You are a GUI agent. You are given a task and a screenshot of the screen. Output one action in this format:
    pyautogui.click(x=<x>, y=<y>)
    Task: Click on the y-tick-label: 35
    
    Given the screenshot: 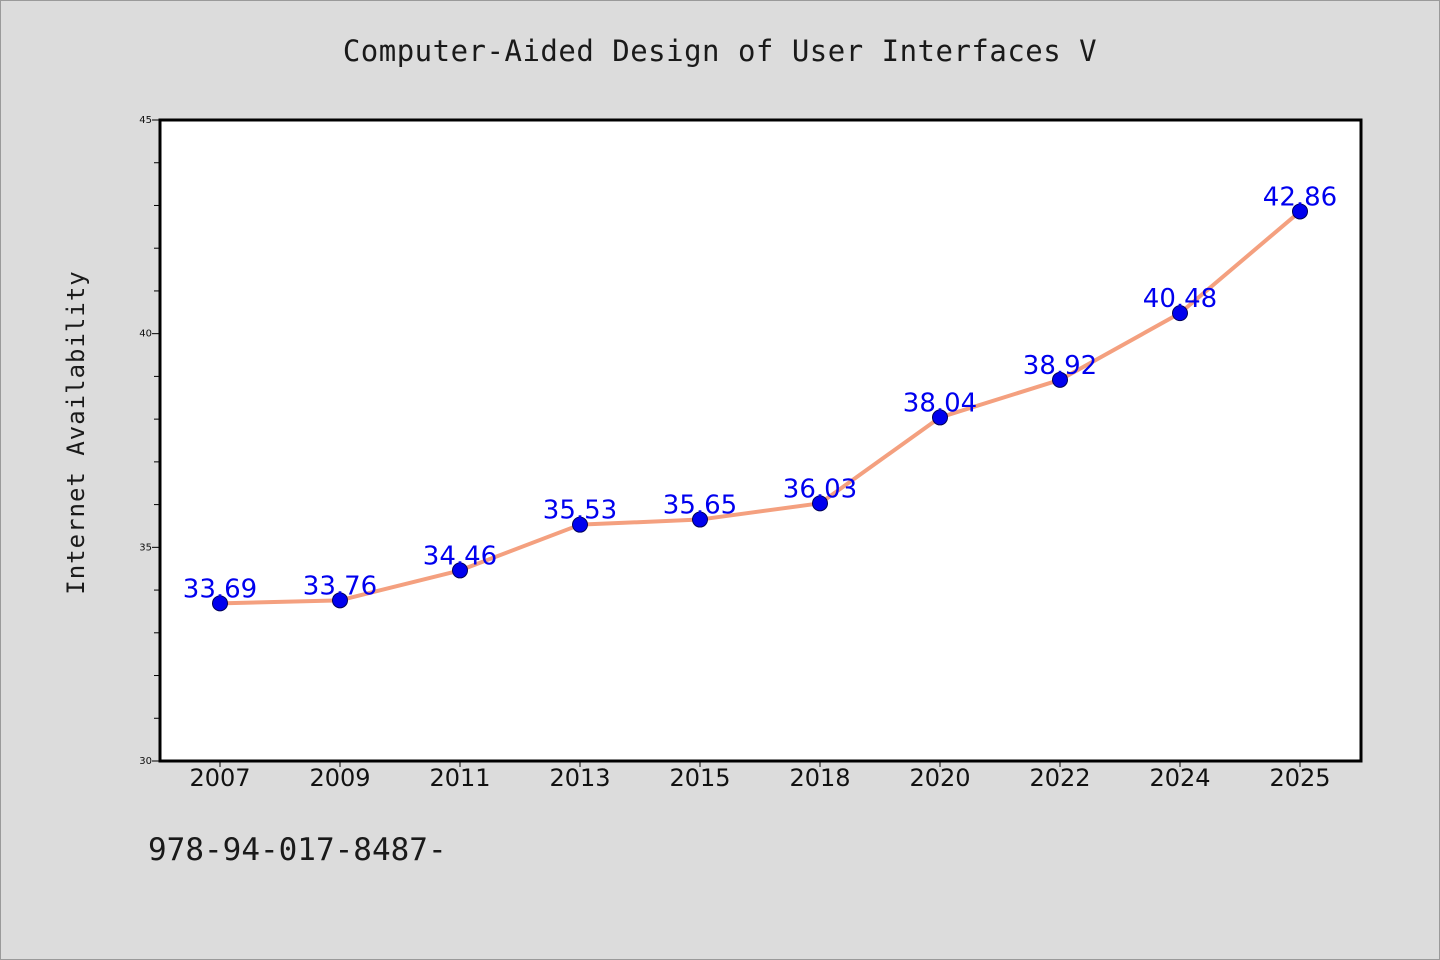 What is the action you would take?
    pyautogui.click(x=145, y=547)
    